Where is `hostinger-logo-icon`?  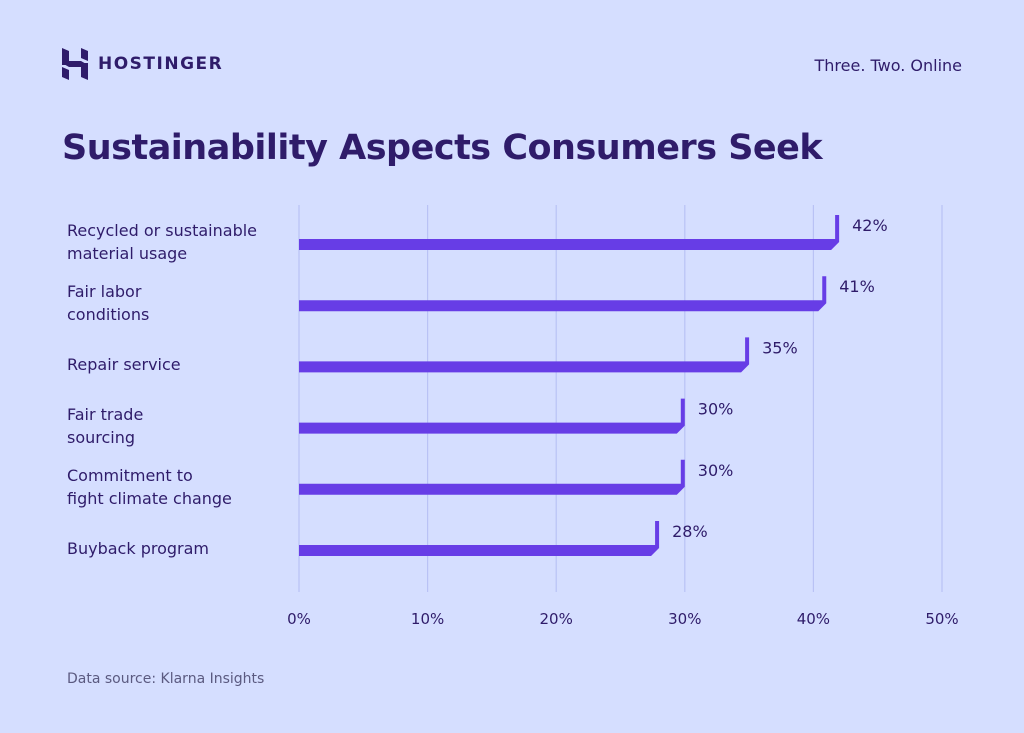
hostinger-logo-icon is located at coordinates (75, 64).